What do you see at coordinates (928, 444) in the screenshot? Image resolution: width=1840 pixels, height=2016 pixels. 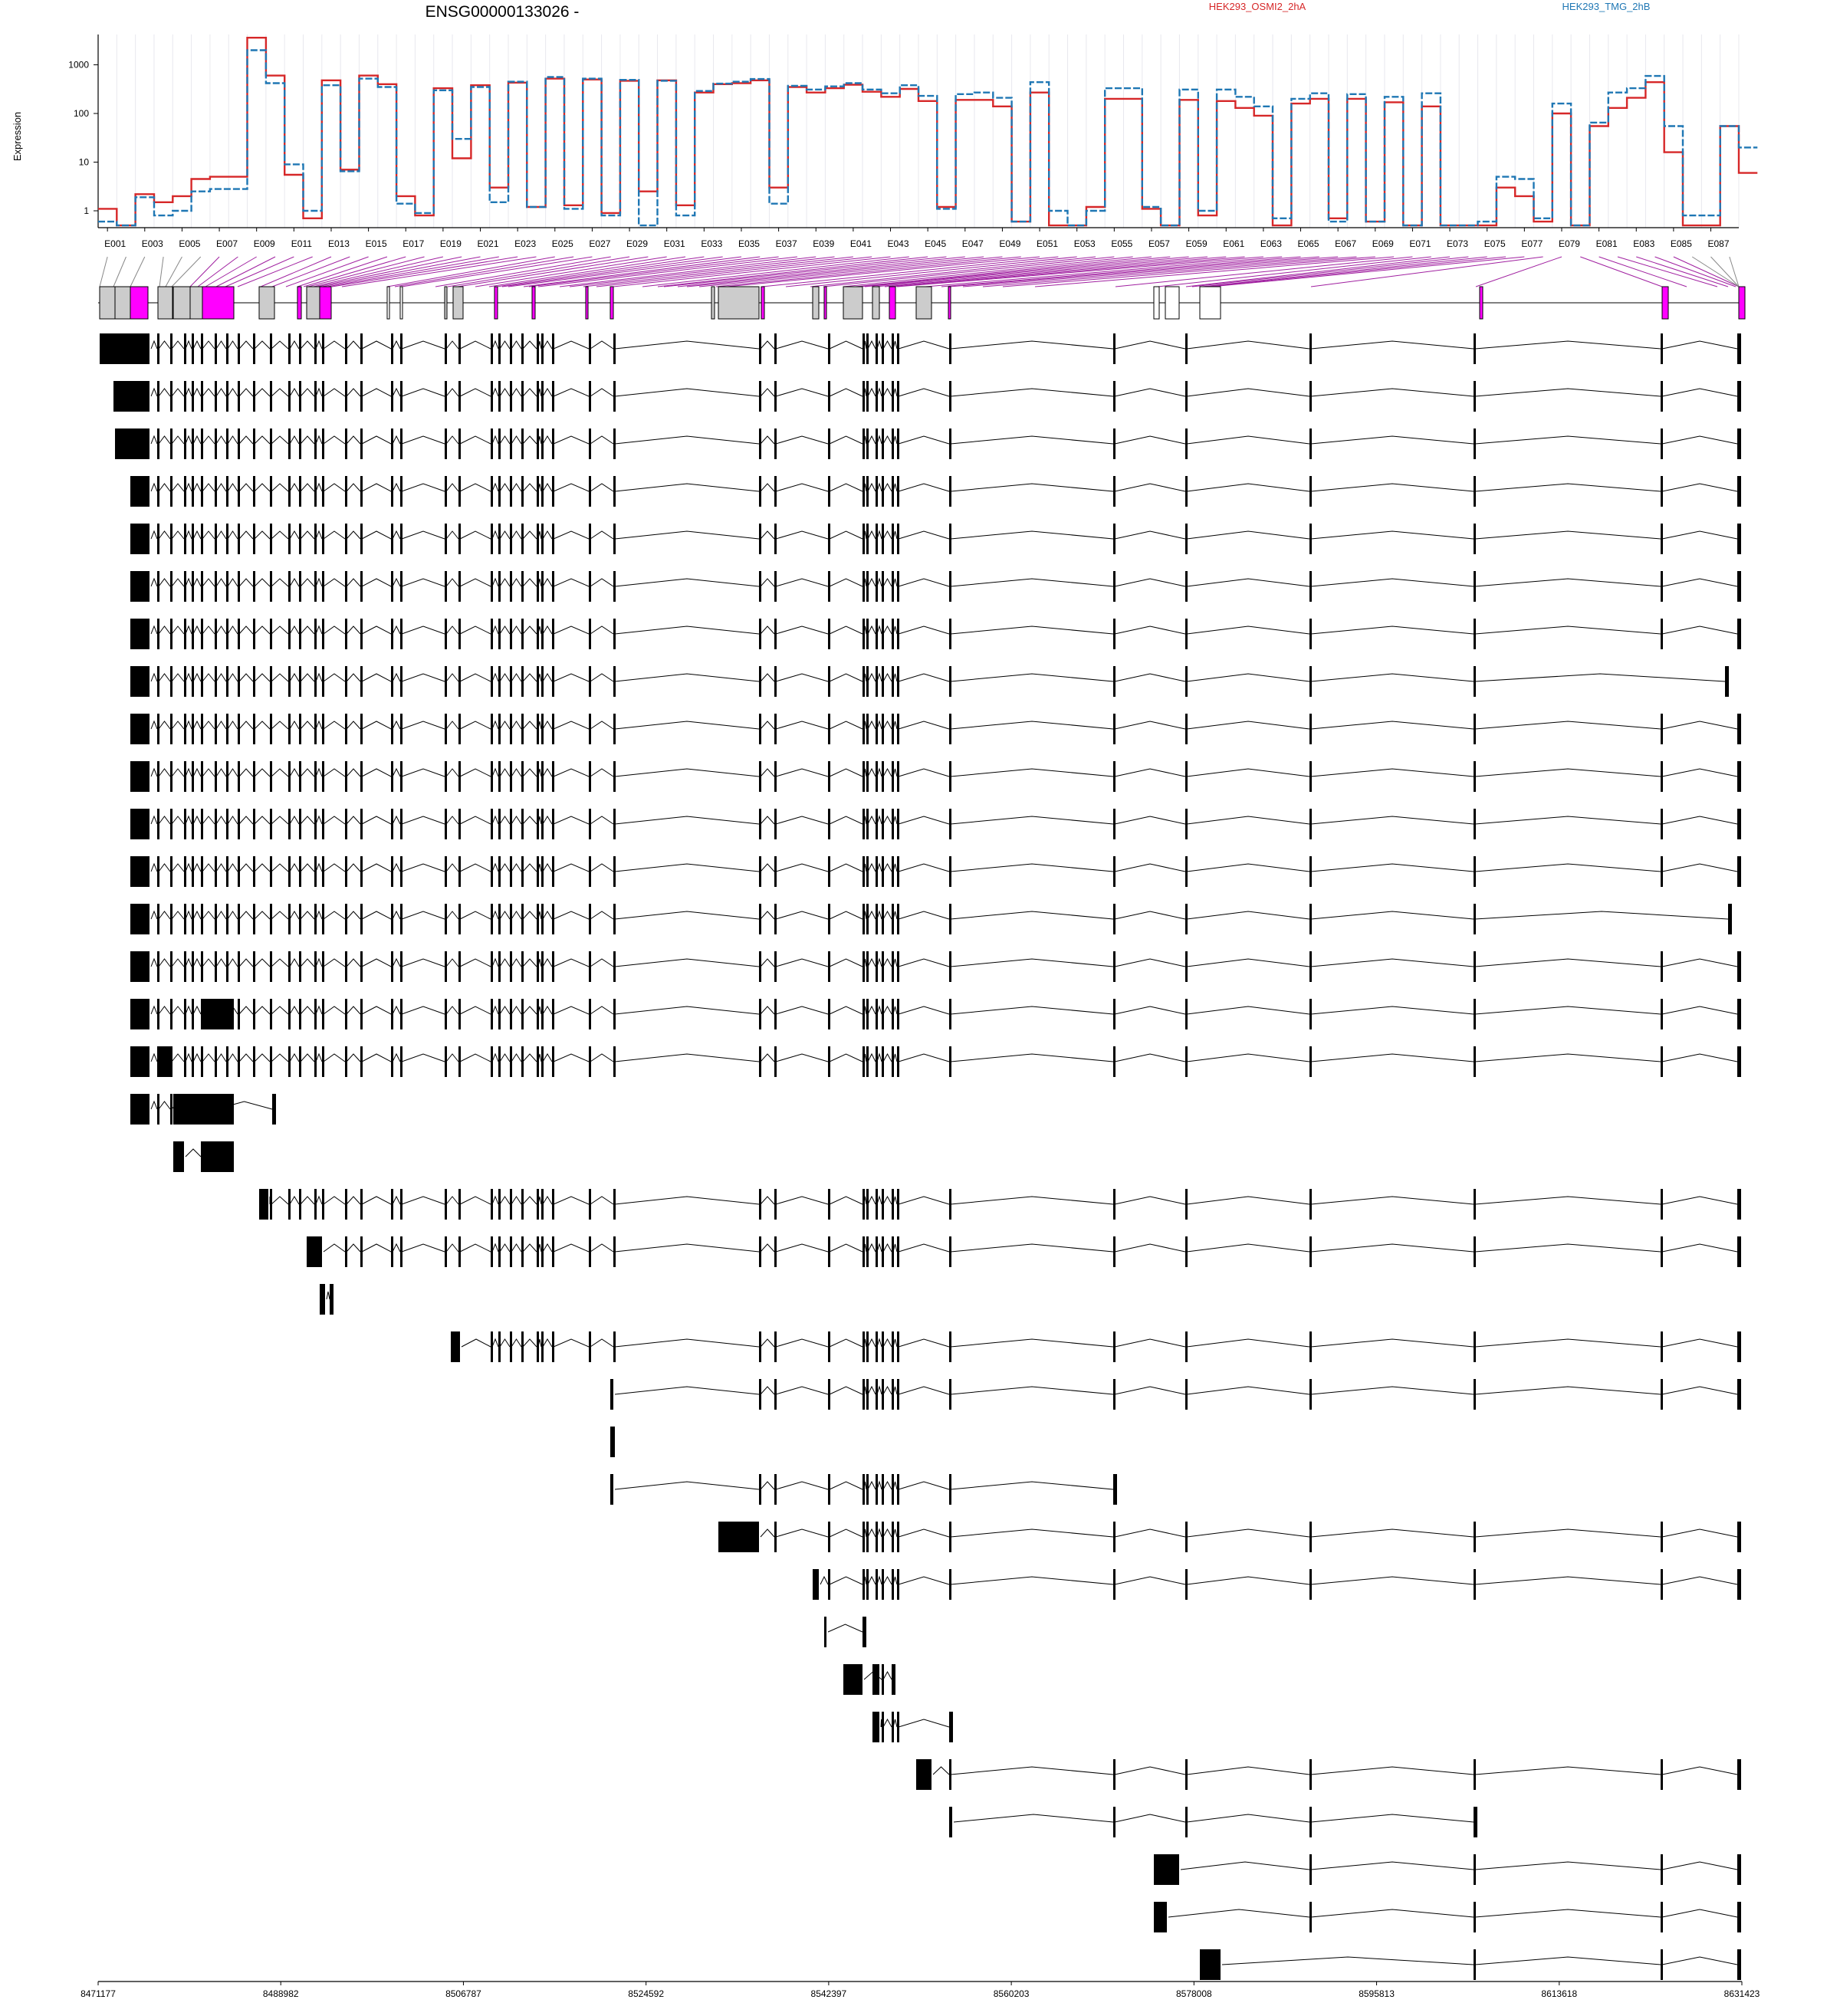 I see `transcript-row` at bounding box center [928, 444].